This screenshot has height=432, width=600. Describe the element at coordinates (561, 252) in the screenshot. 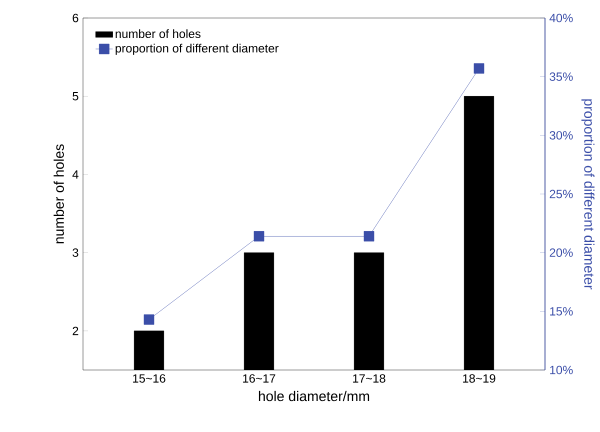

I see `y2-tick-label: 20%` at that location.